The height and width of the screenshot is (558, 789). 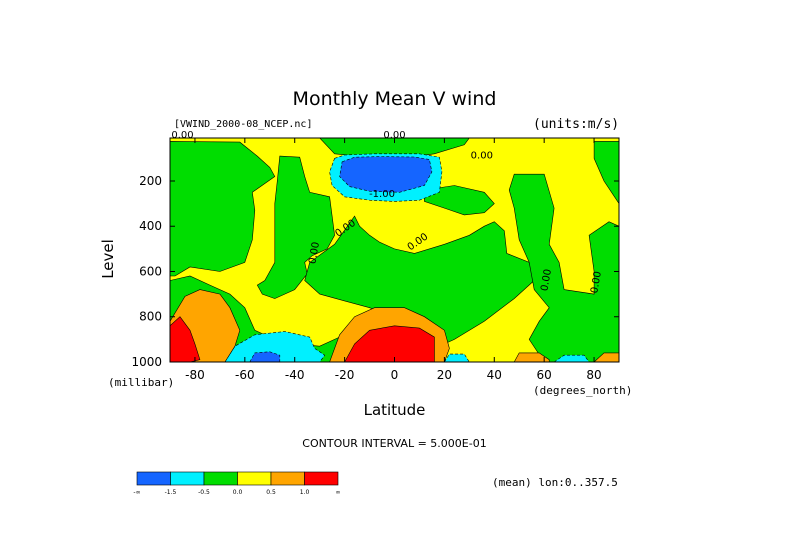 What do you see at coordinates (150, 271) in the screenshot?
I see `y-tick-label: 600` at bounding box center [150, 271].